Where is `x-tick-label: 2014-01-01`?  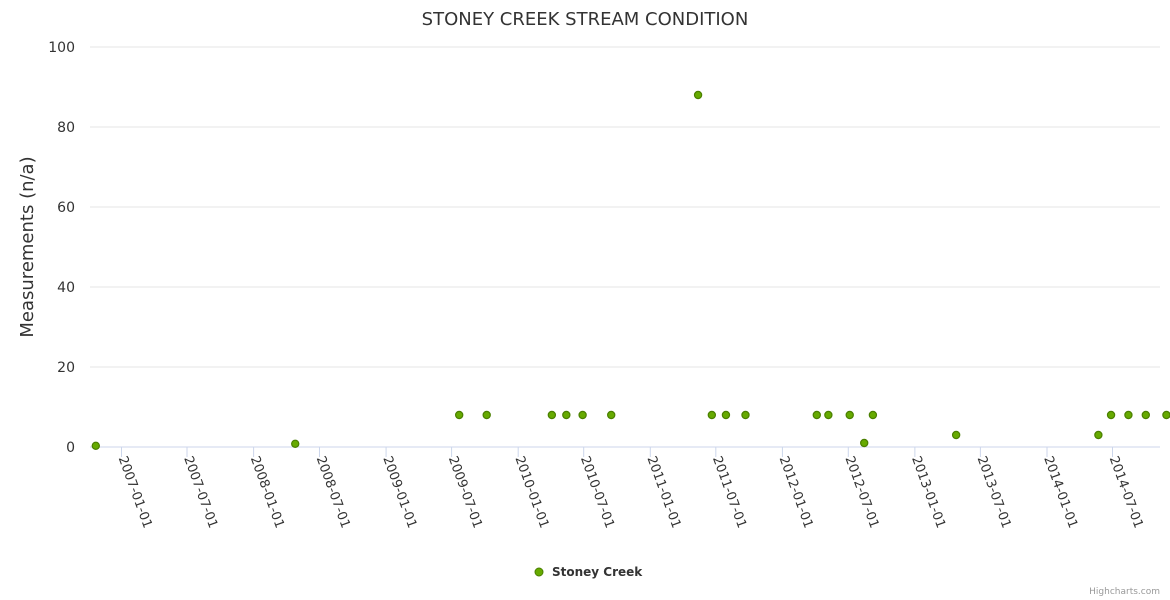 x-tick-label: 2014-01-01 is located at coordinates (1060, 492).